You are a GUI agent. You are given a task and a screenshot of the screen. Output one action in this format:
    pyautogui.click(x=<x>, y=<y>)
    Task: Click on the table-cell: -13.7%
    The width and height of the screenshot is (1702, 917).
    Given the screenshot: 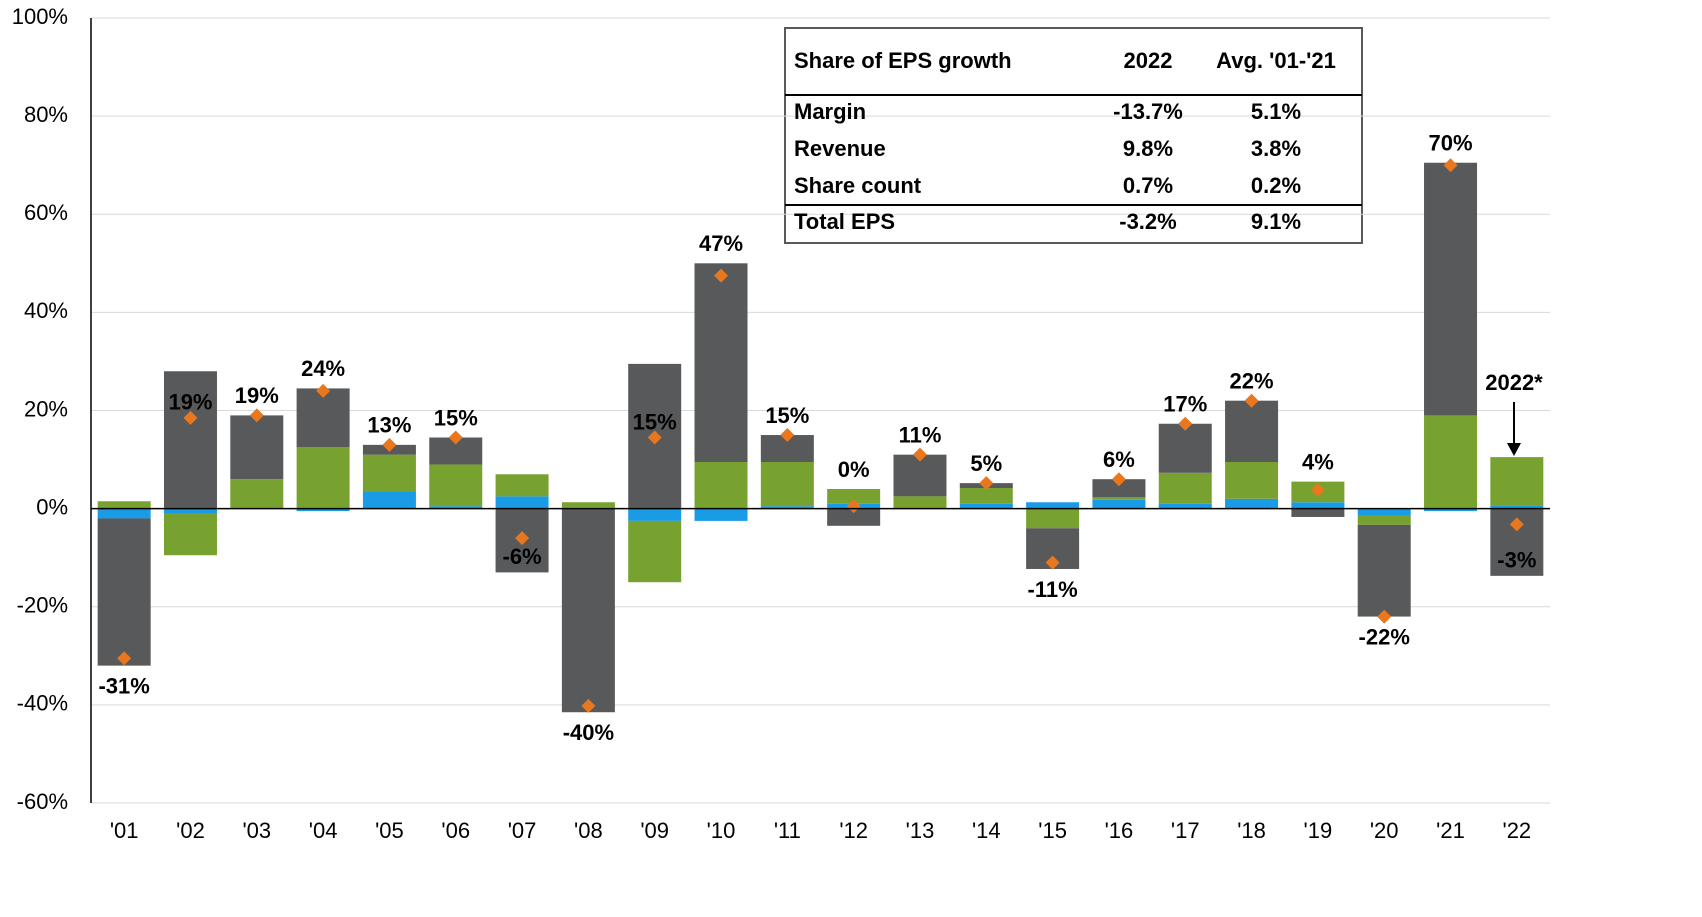 What is the action you would take?
    pyautogui.click(x=1148, y=111)
    